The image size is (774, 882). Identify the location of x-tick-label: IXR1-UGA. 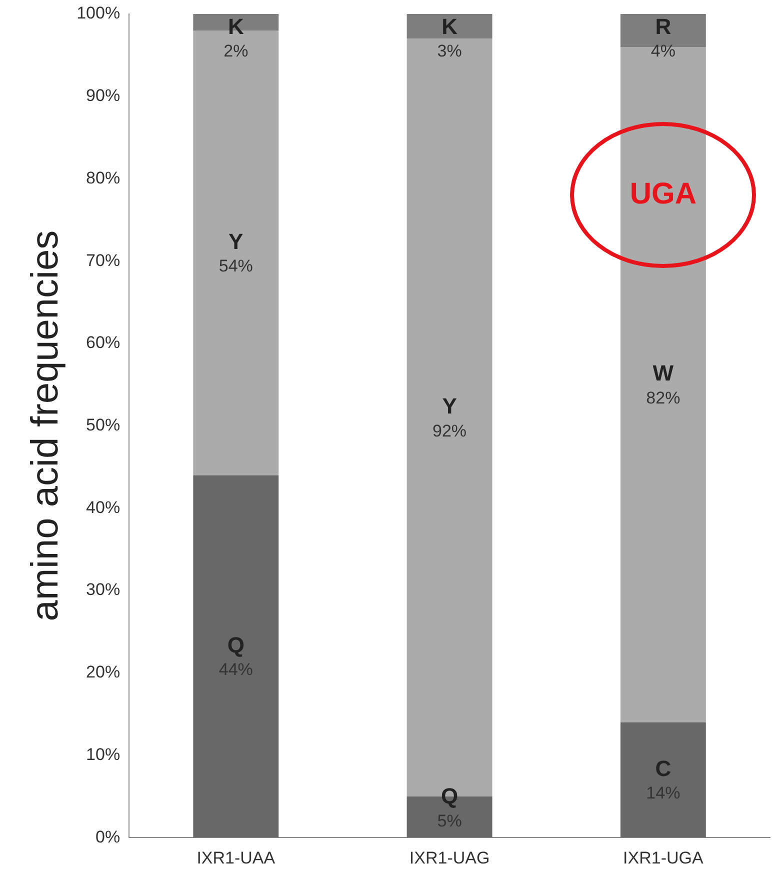
(663, 858).